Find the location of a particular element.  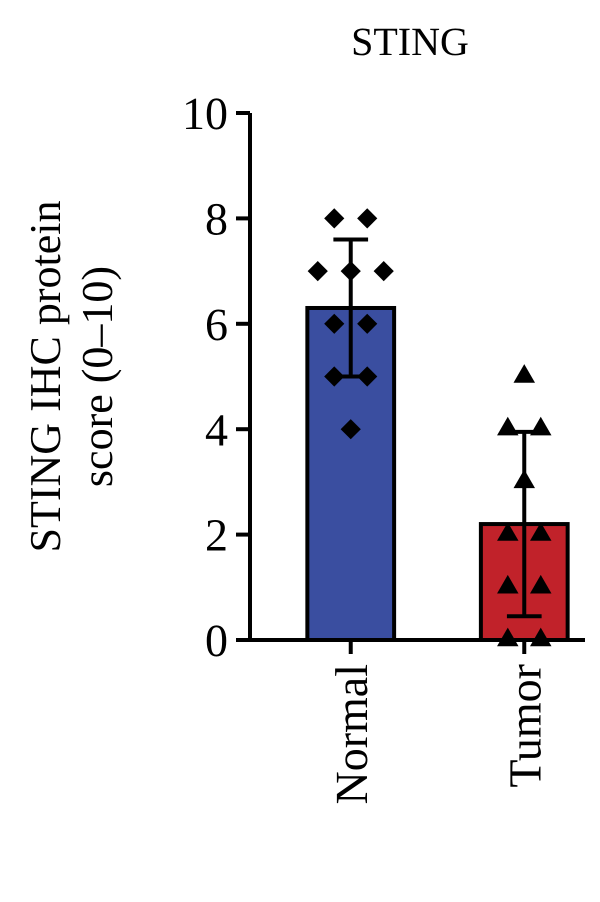

y-tick-label: 0 is located at coordinates (216, 640).